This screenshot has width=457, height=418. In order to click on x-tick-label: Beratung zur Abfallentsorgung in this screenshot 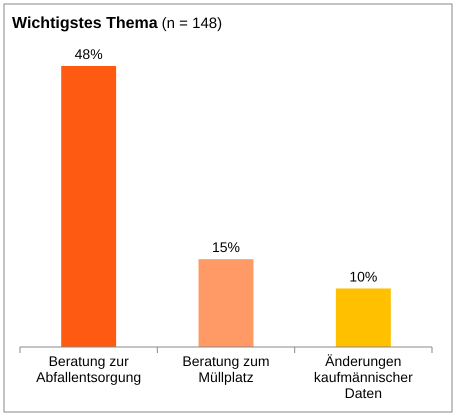, I will do `click(89, 369)`.